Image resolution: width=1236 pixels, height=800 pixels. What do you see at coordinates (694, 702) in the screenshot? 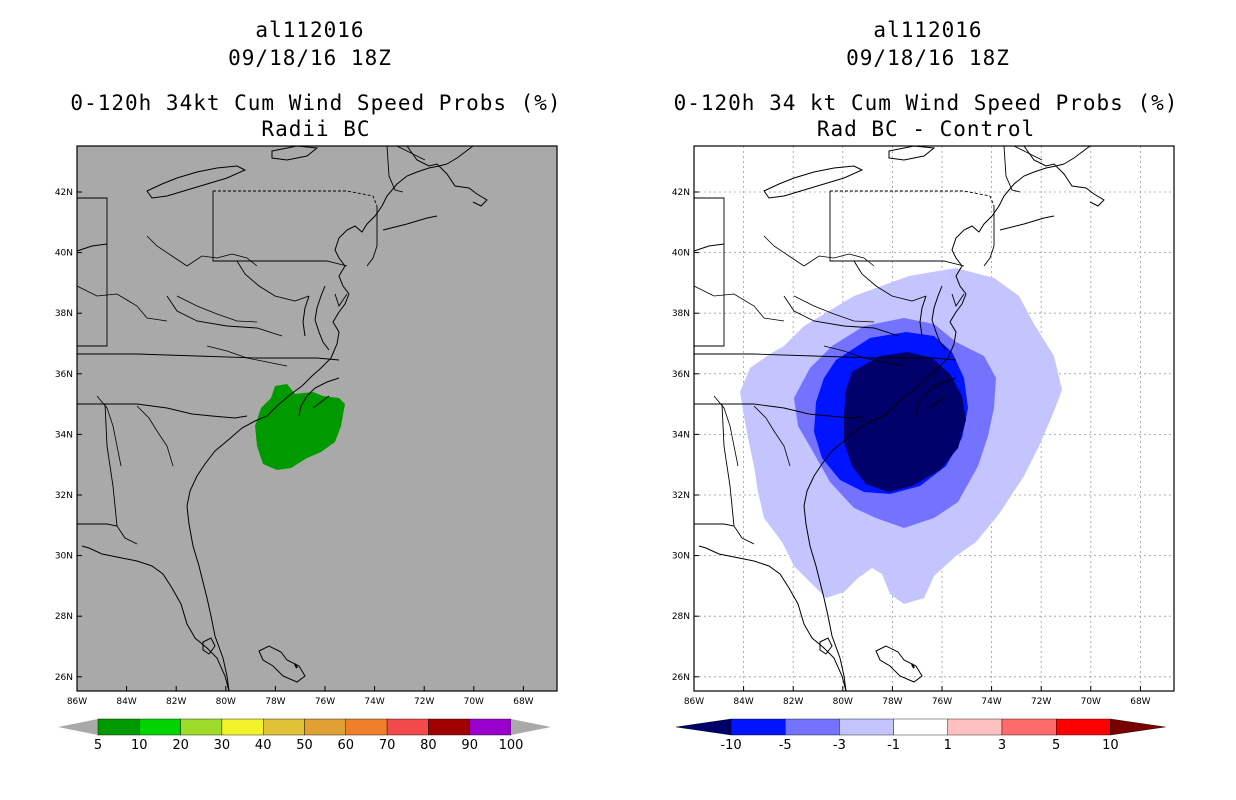
I see `right-lon-label: 86W` at bounding box center [694, 702].